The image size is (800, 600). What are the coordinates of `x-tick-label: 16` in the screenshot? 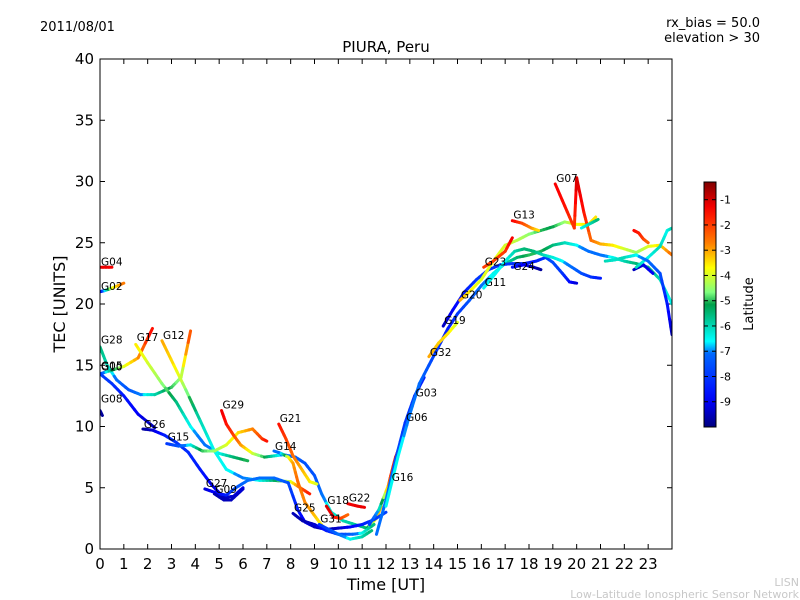 It's located at (481, 564).